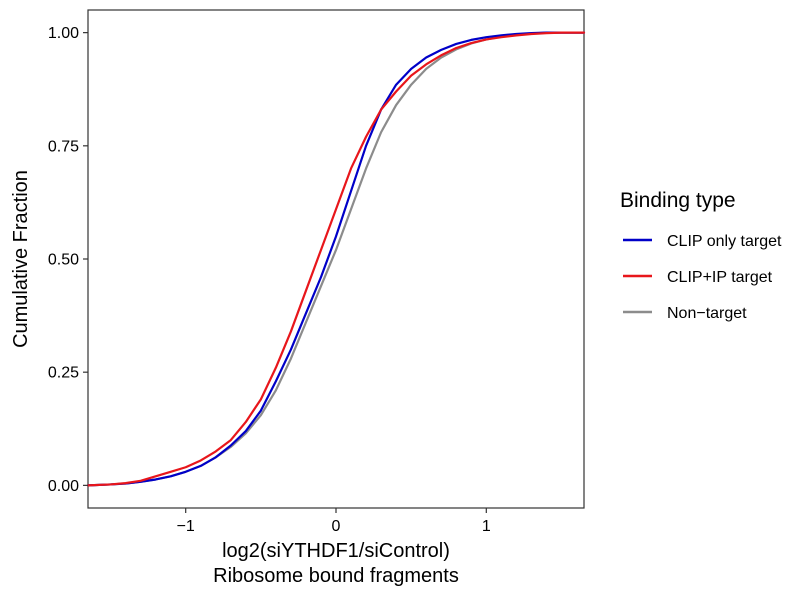 Image resolution: width=806 pixels, height=595 pixels. I want to click on x-axis-title-line-1: log2(siYTHDF1/siControl), so click(336, 551).